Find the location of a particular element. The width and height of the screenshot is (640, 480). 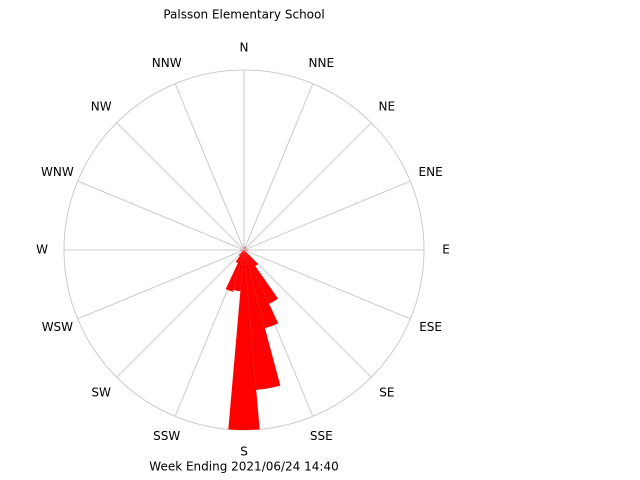

compass-label: WSW is located at coordinates (57, 327).